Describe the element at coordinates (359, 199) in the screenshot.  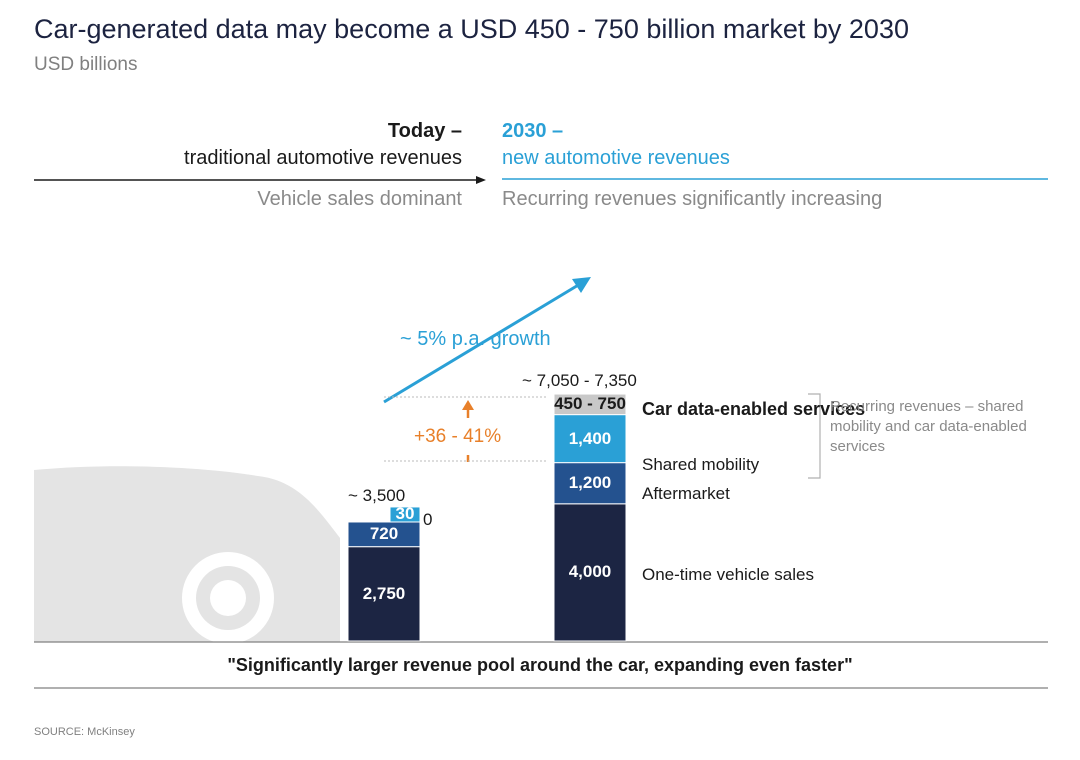
I see `today-description: Vehicle sales dominant` at that location.